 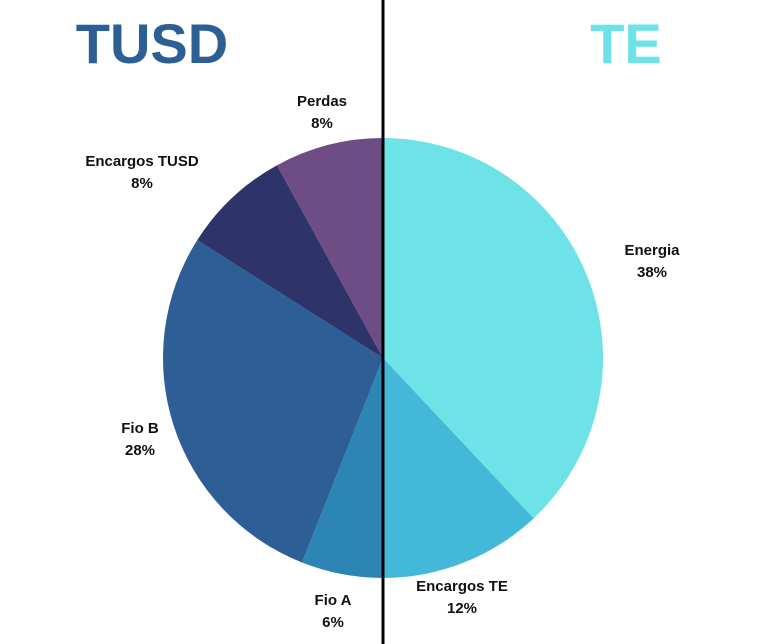 What do you see at coordinates (652, 250) in the screenshot?
I see `slice-label: Energia` at bounding box center [652, 250].